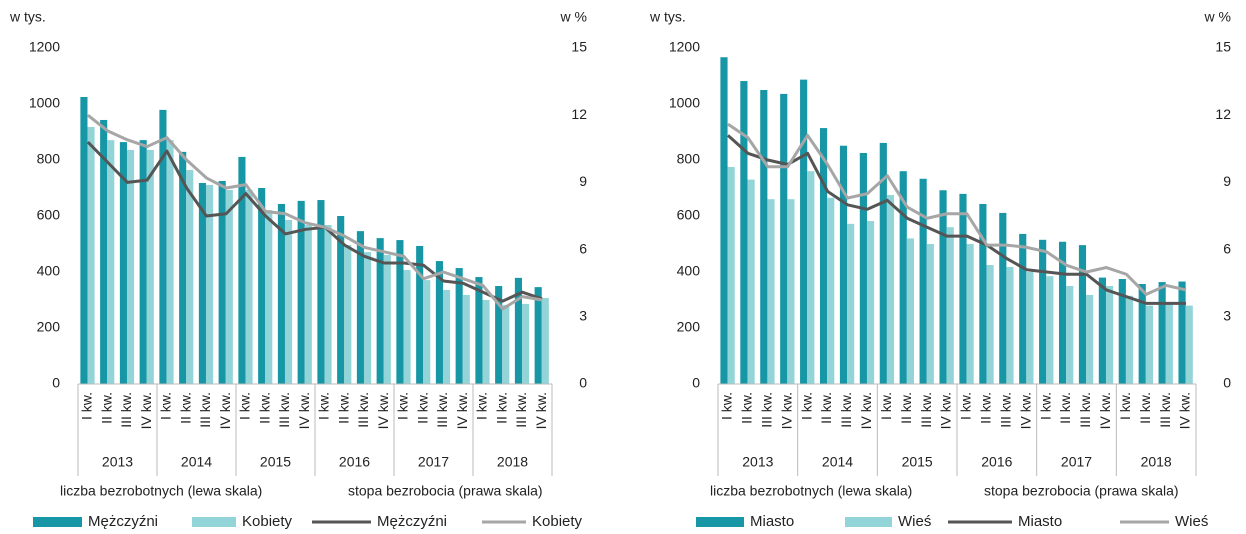  What do you see at coordinates (1227, 181) in the screenshot?
I see `y2-tick-label: 9` at bounding box center [1227, 181].